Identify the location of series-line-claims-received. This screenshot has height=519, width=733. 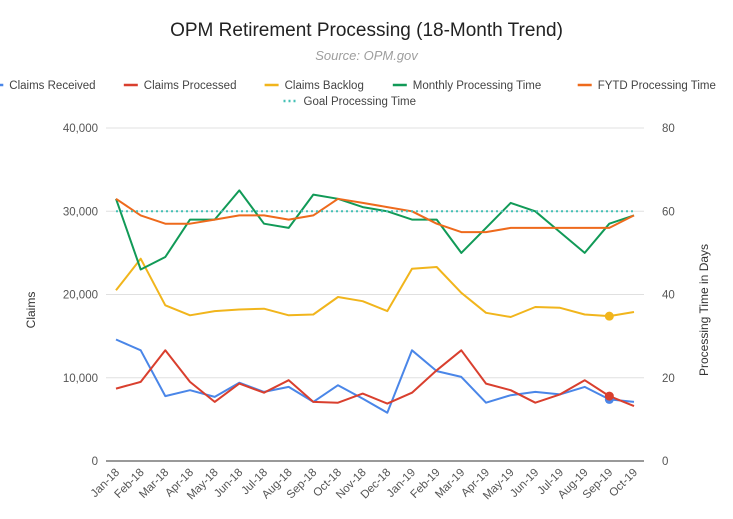
(375, 376).